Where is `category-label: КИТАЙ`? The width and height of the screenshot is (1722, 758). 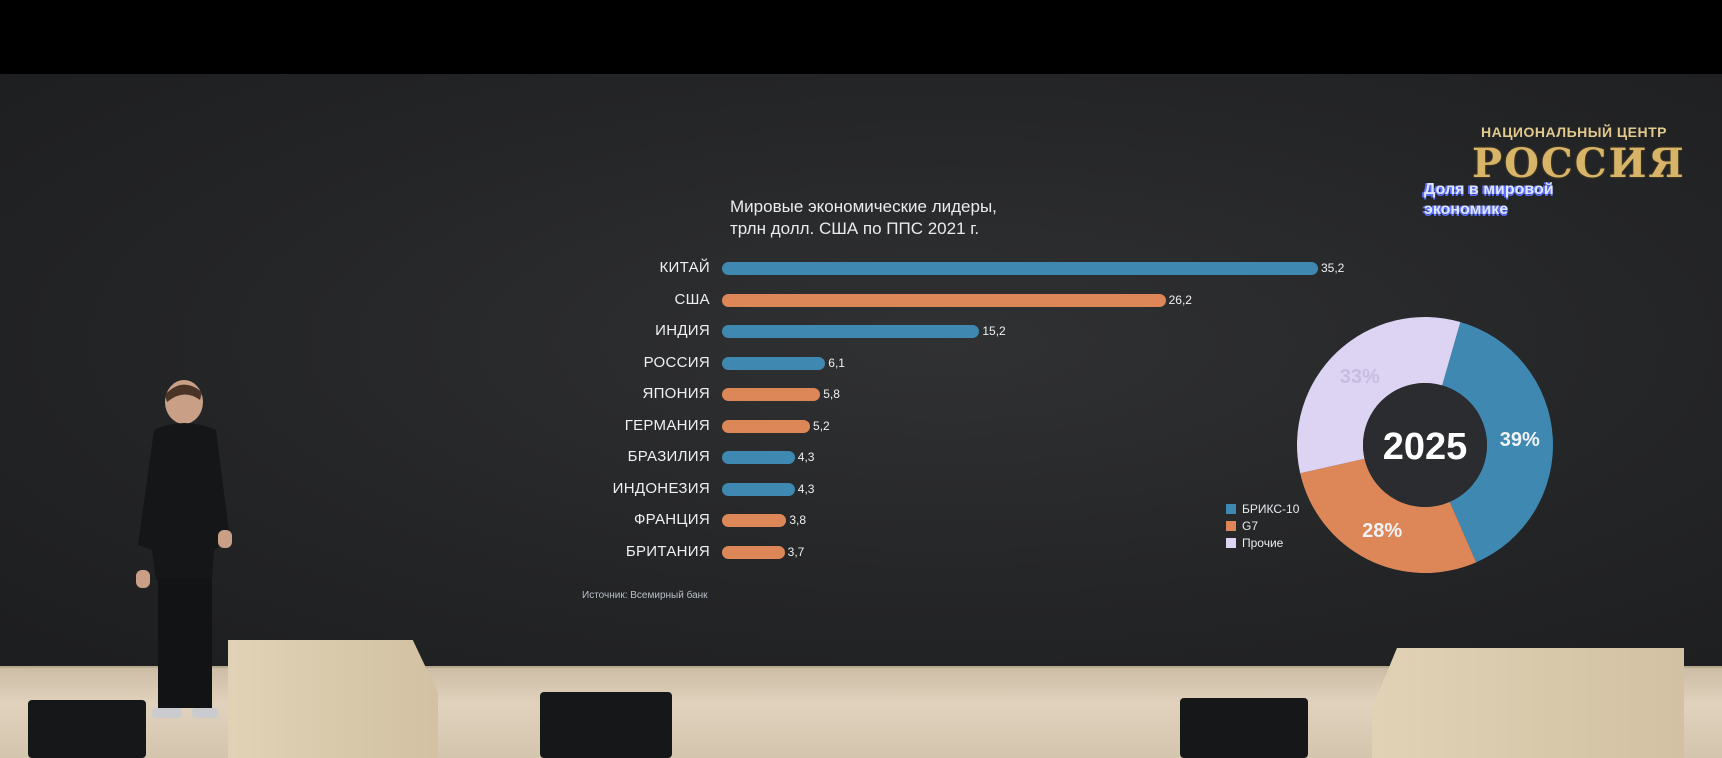 category-label: КИТАЙ is located at coordinates (684, 267).